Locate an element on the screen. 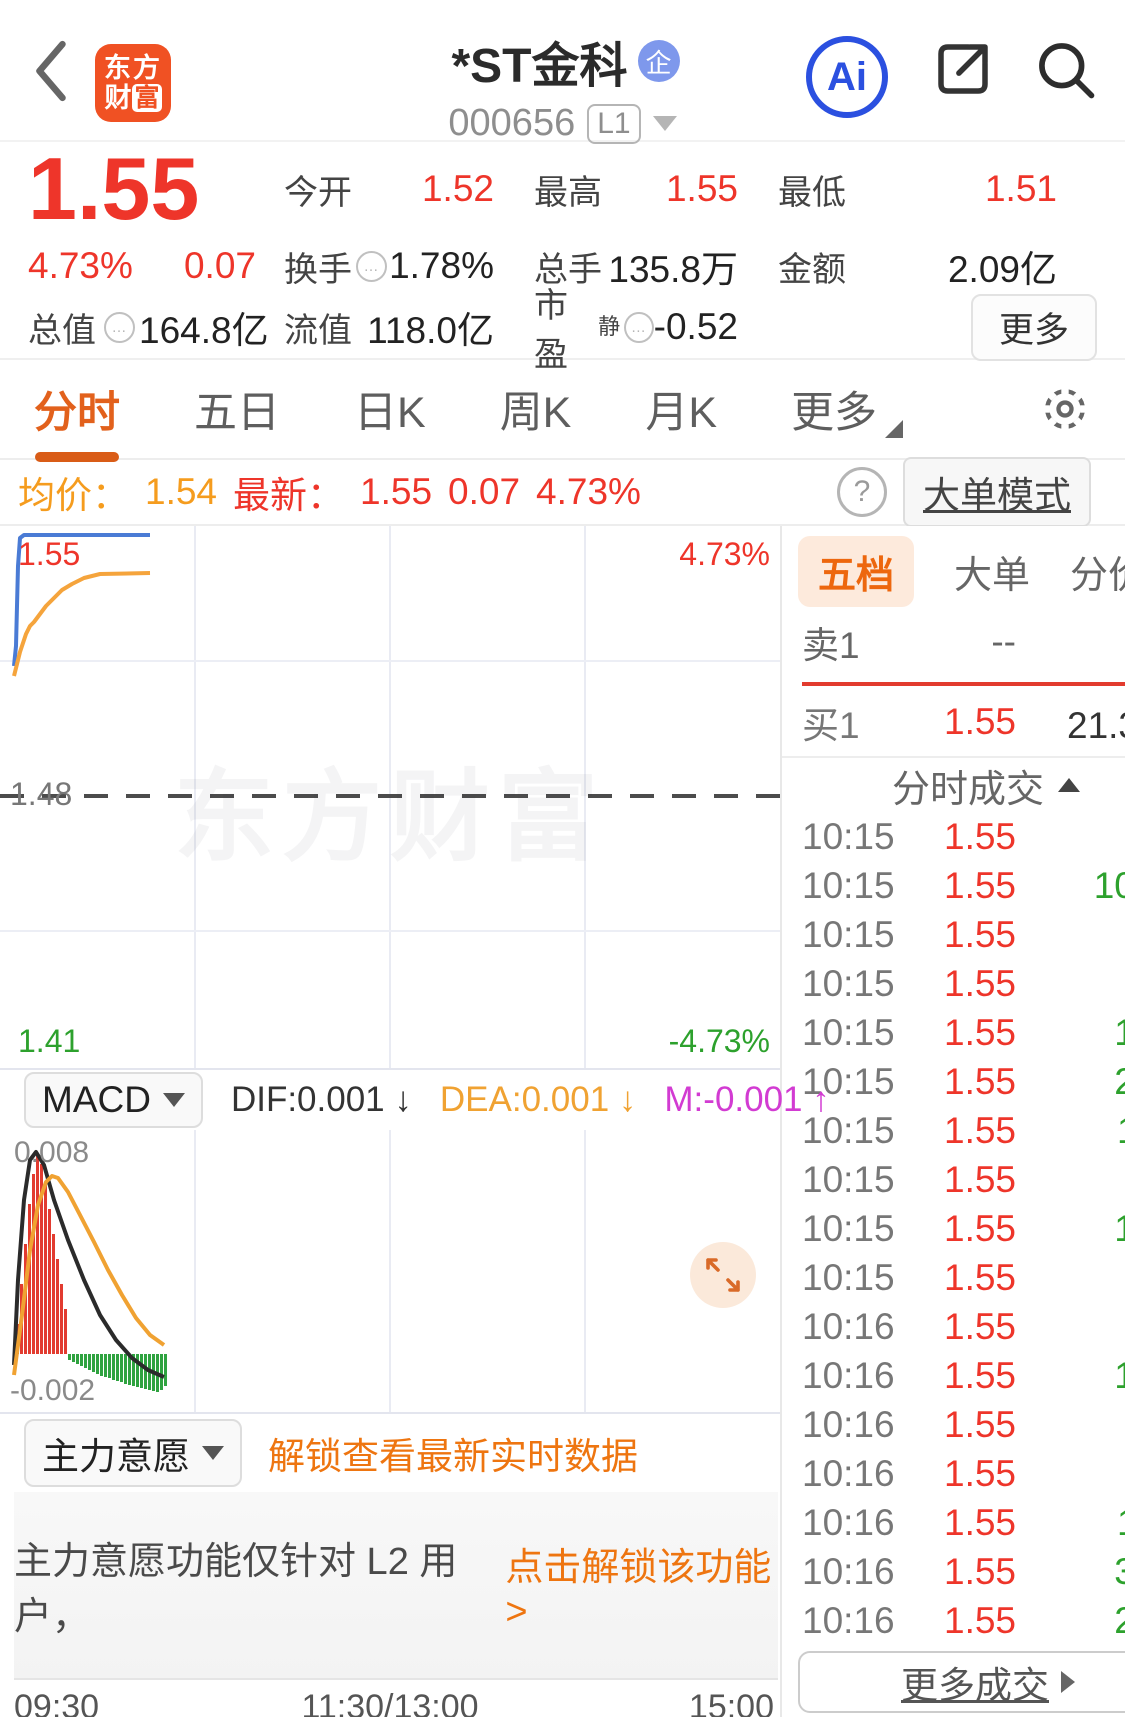  time-close: 15:00 is located at coordinates (731, 1702).